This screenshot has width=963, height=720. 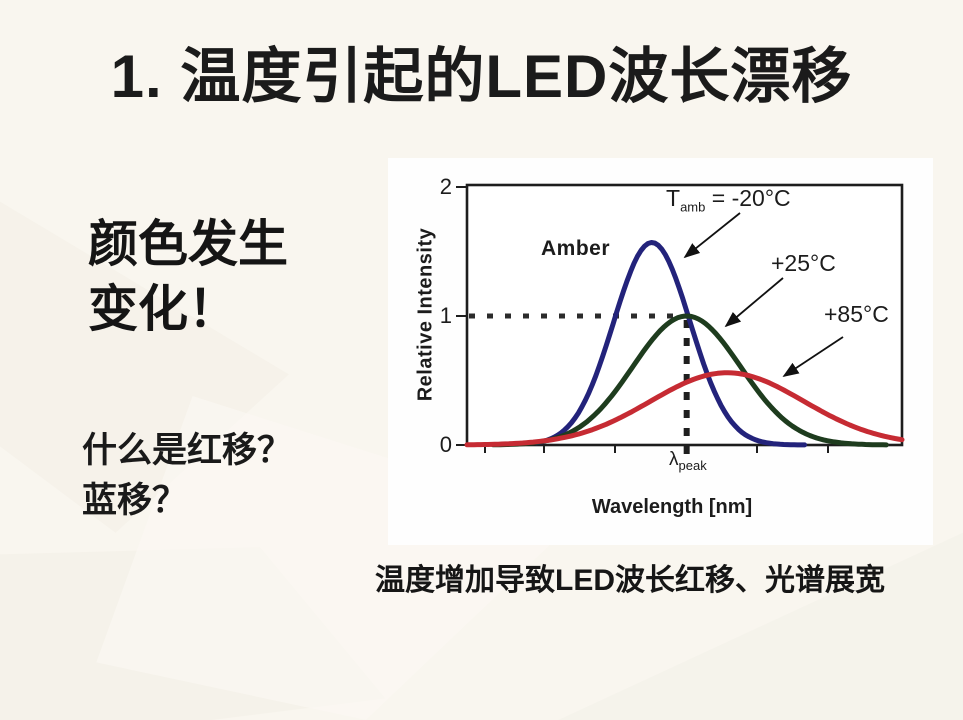 What do you see at coordinates (630, 580) in the screenshot?
I see `figure-caption: 温度增加导致LED波长红移、光谱展宽` at bounding box center [630, 580].